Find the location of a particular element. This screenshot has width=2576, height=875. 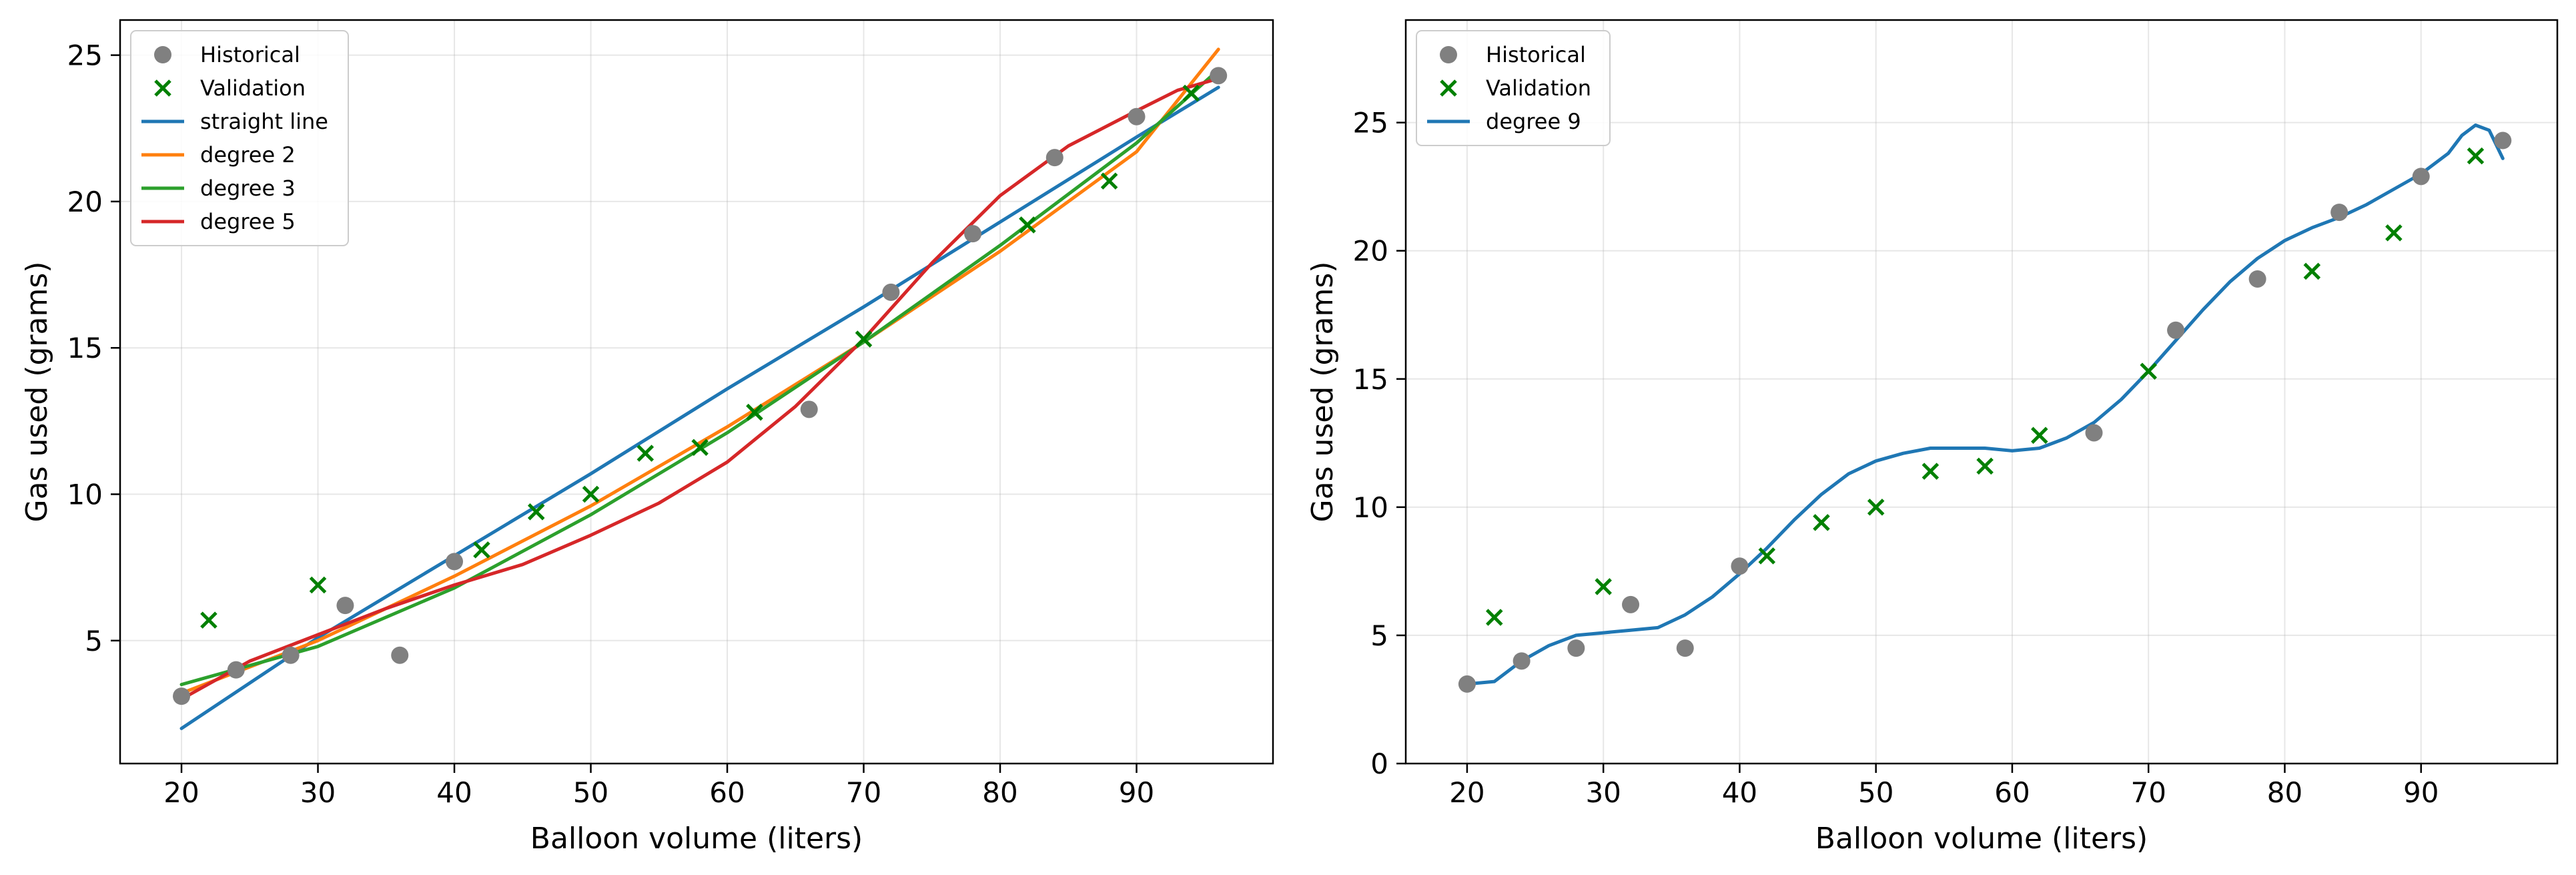

x-tick-label: 40 is located at coordinates (1739, 792).